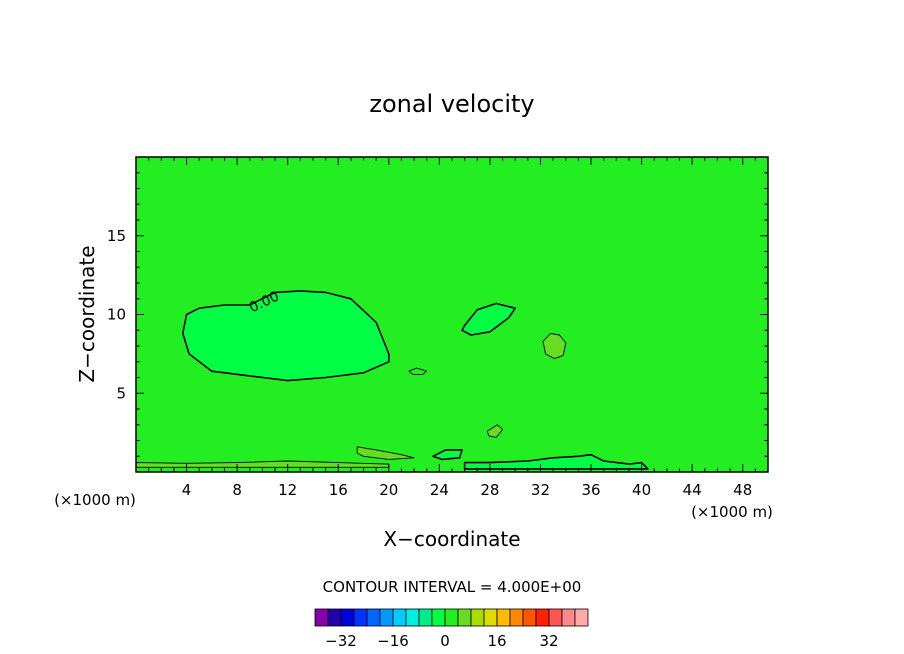  I want to click on x-tick-label: 48, so click(742, 490).